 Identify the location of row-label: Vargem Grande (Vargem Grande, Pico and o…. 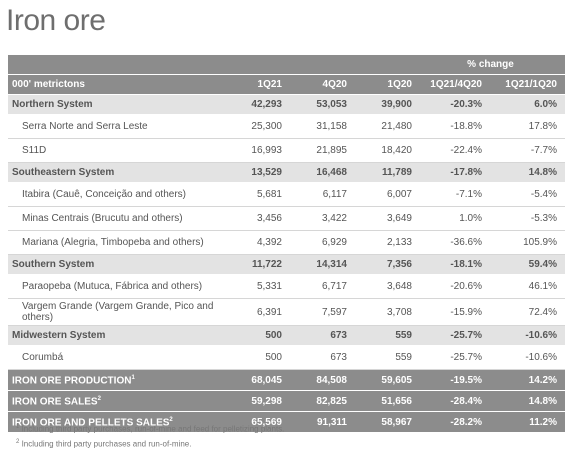
(115, 312).